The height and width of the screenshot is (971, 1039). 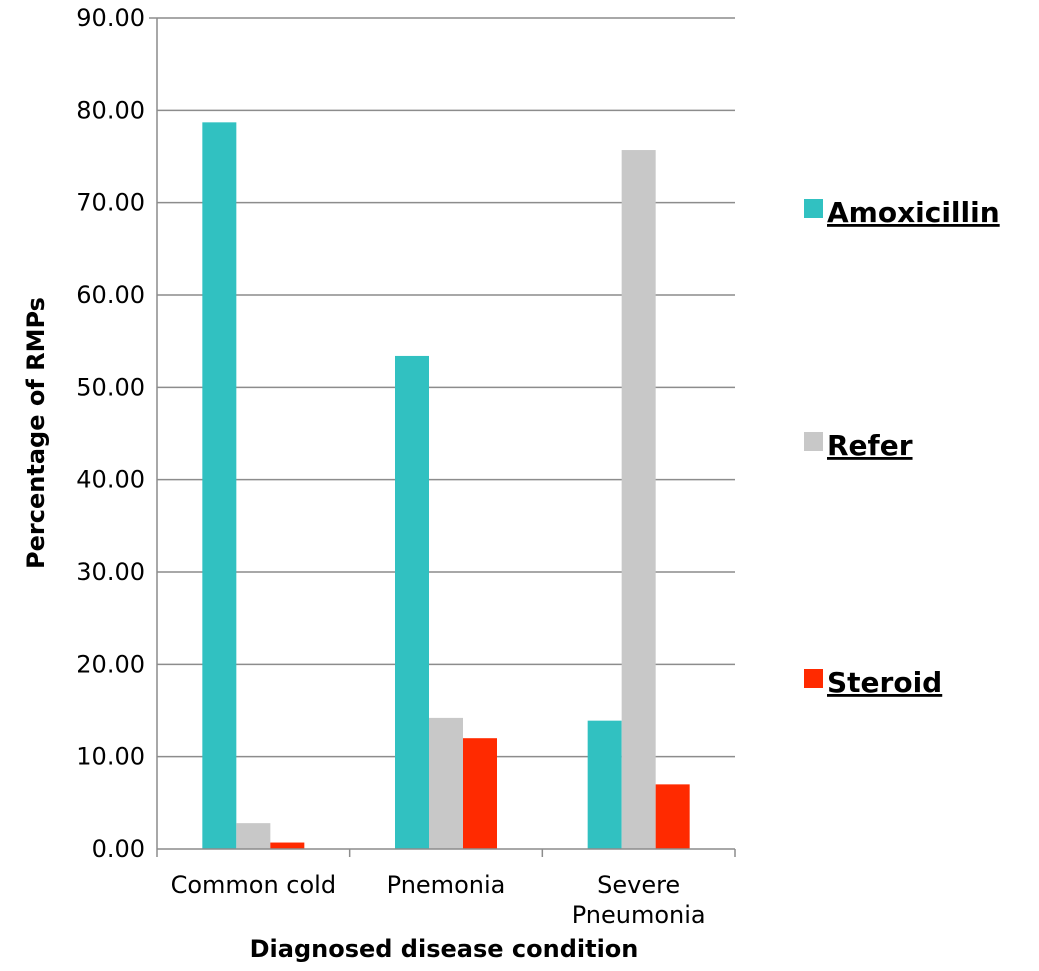 What do you see at coordinates (446, 885) in the screenshot?
I see `x-tick-label: Pnemonia` at bounding box center [446, 885].